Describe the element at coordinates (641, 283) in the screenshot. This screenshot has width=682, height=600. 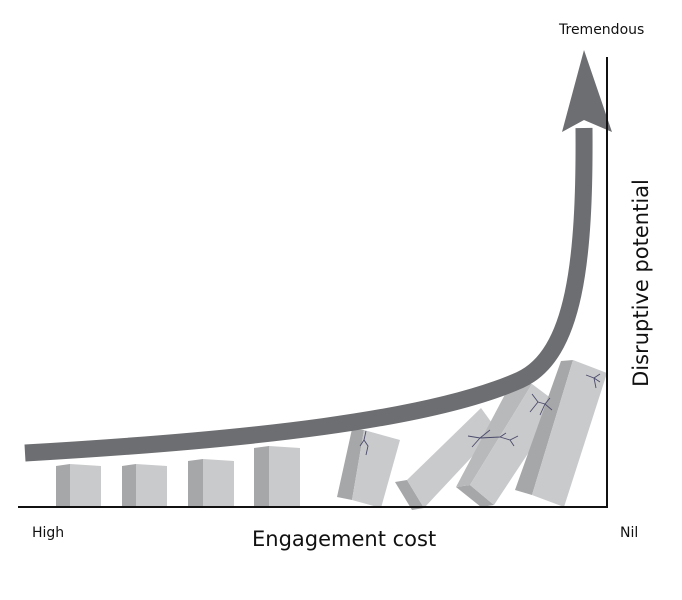
I see `y-axis-title: Disruptive potential` at that location.